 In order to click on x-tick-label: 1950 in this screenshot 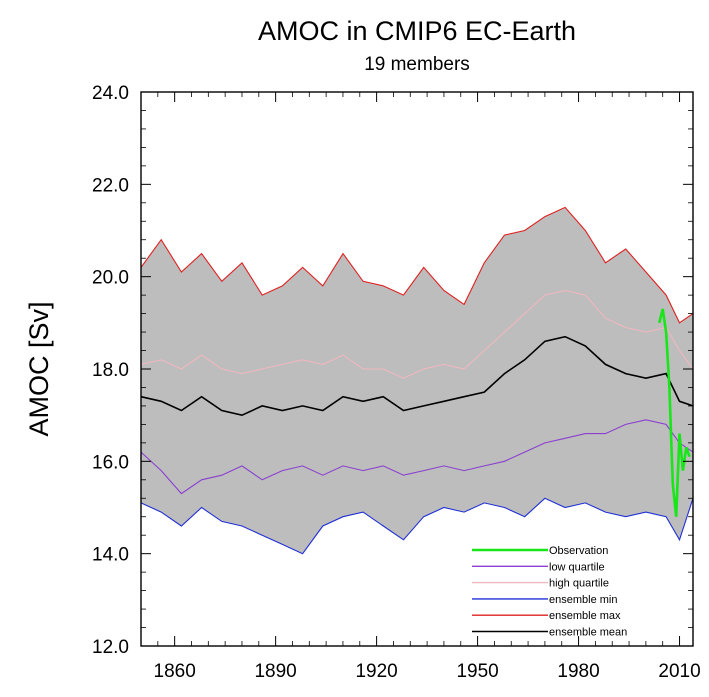, I will do `click(477, 671)`.